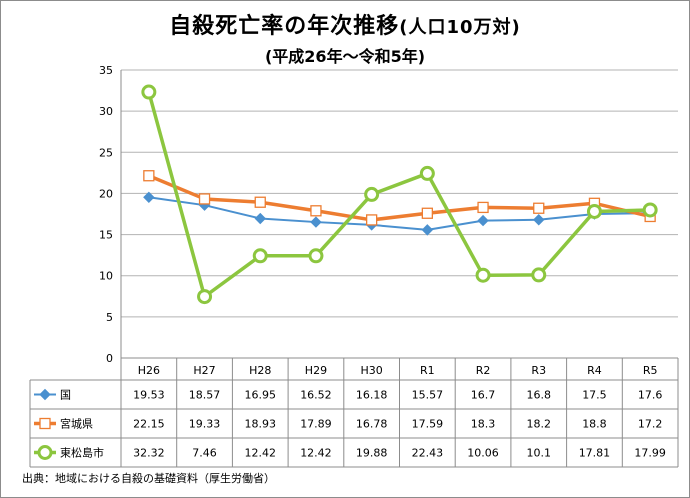 The height and width of the screenshot is (498, 690). I want to click on data-table-value: 17.5, so click(594, 395).